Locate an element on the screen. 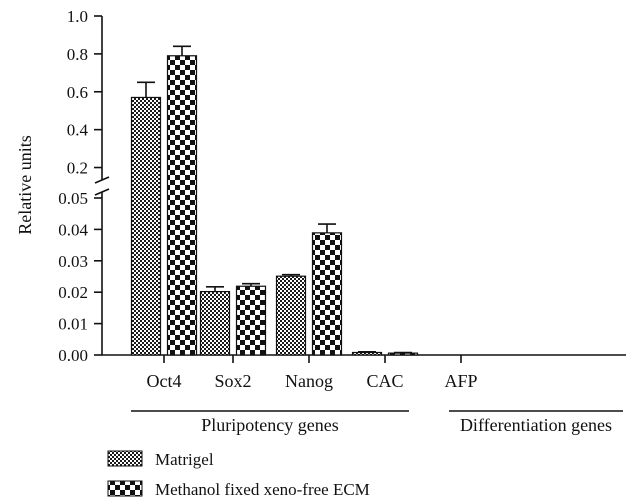 The width and height of the screenshot is (635, 501). category-groups: Pluripotency genes Differentiation genes is located at coordinates (377, 422).